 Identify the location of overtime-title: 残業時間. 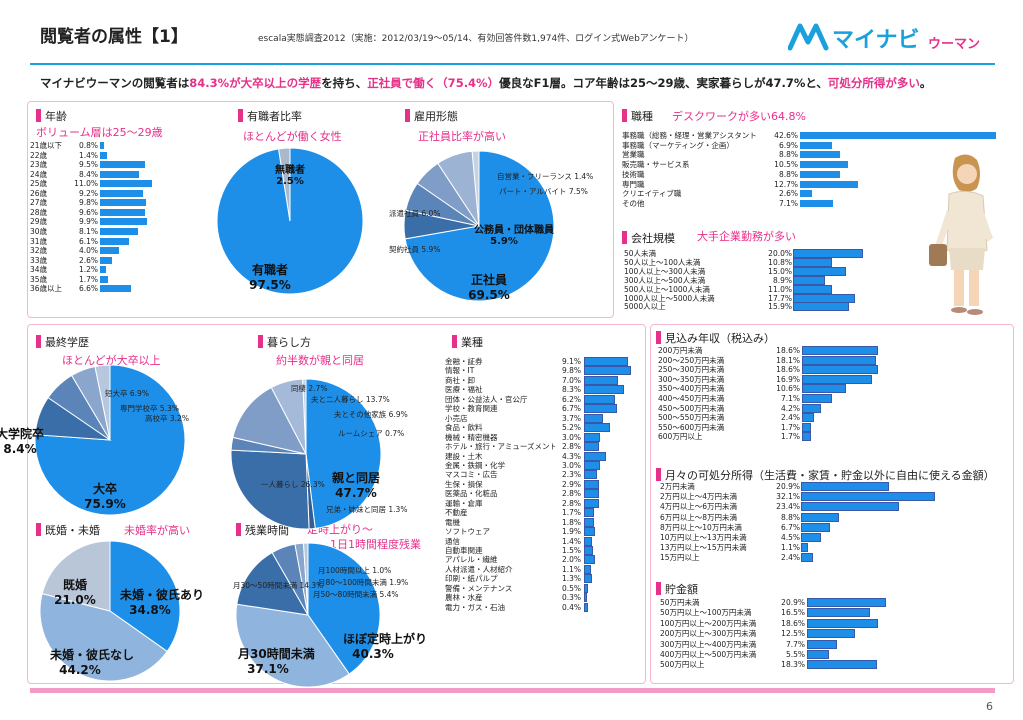
(262, 530).